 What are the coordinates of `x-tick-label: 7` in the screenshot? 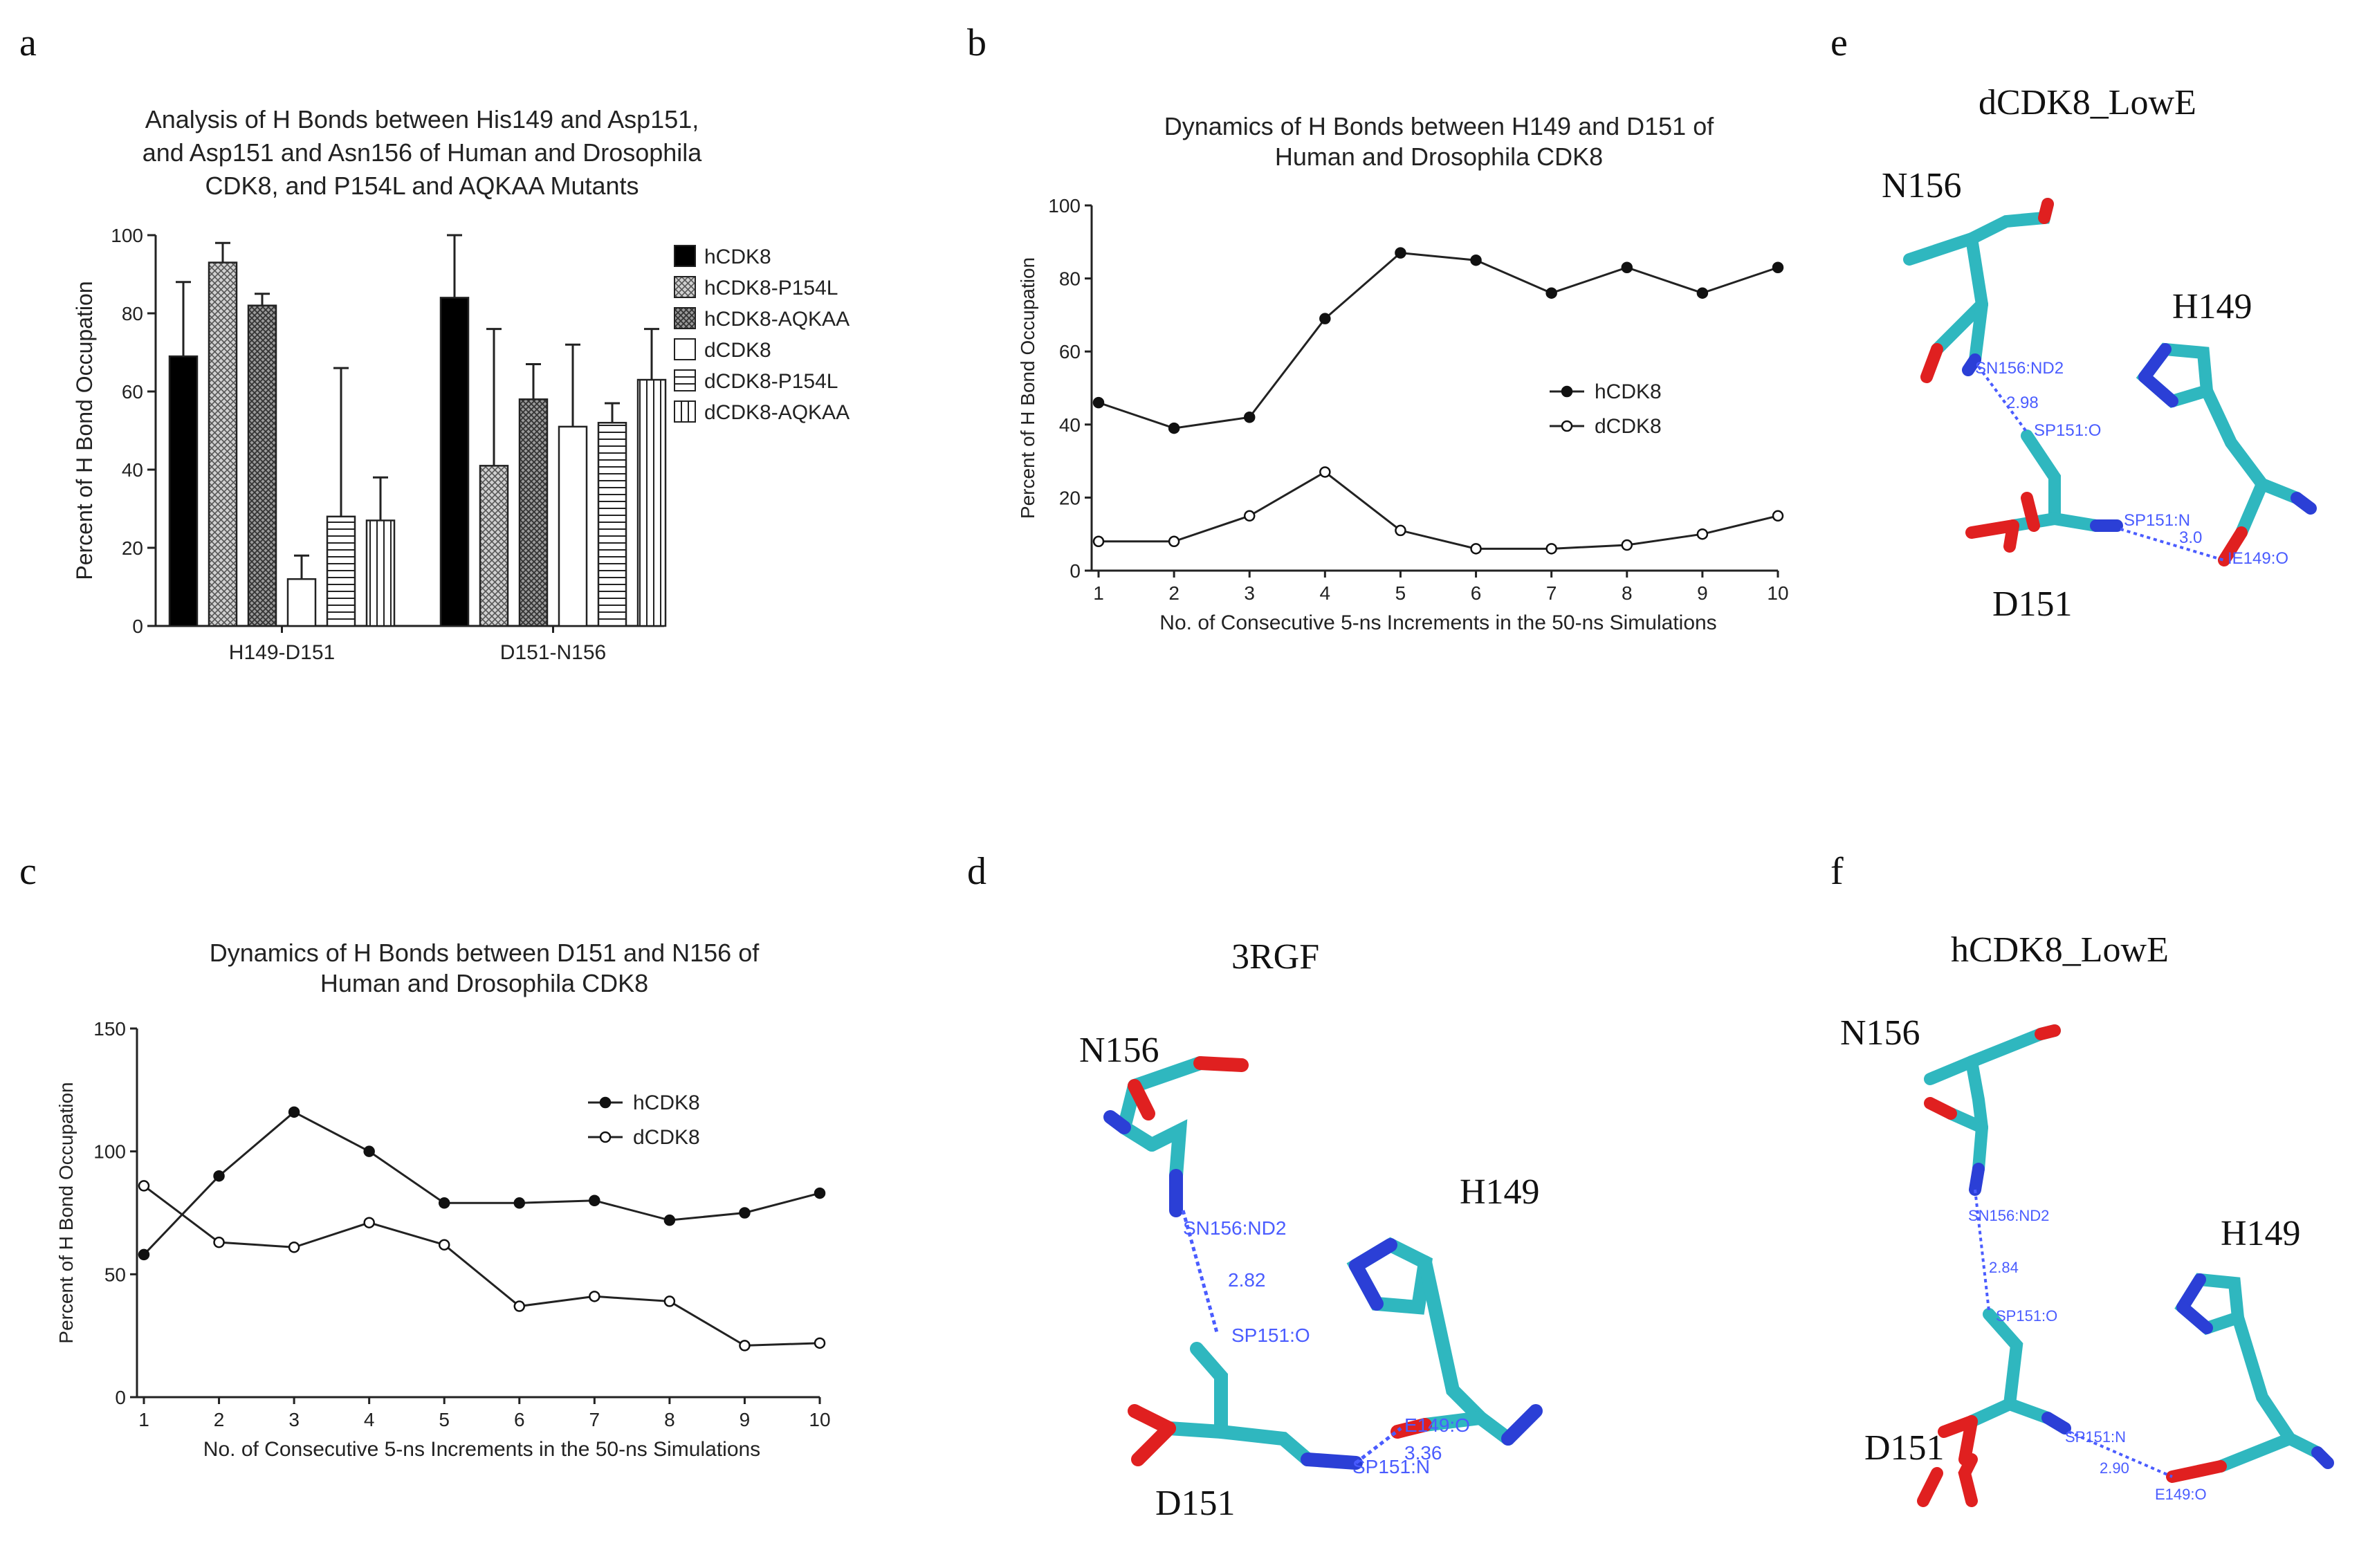 It's located at (1551, 593).